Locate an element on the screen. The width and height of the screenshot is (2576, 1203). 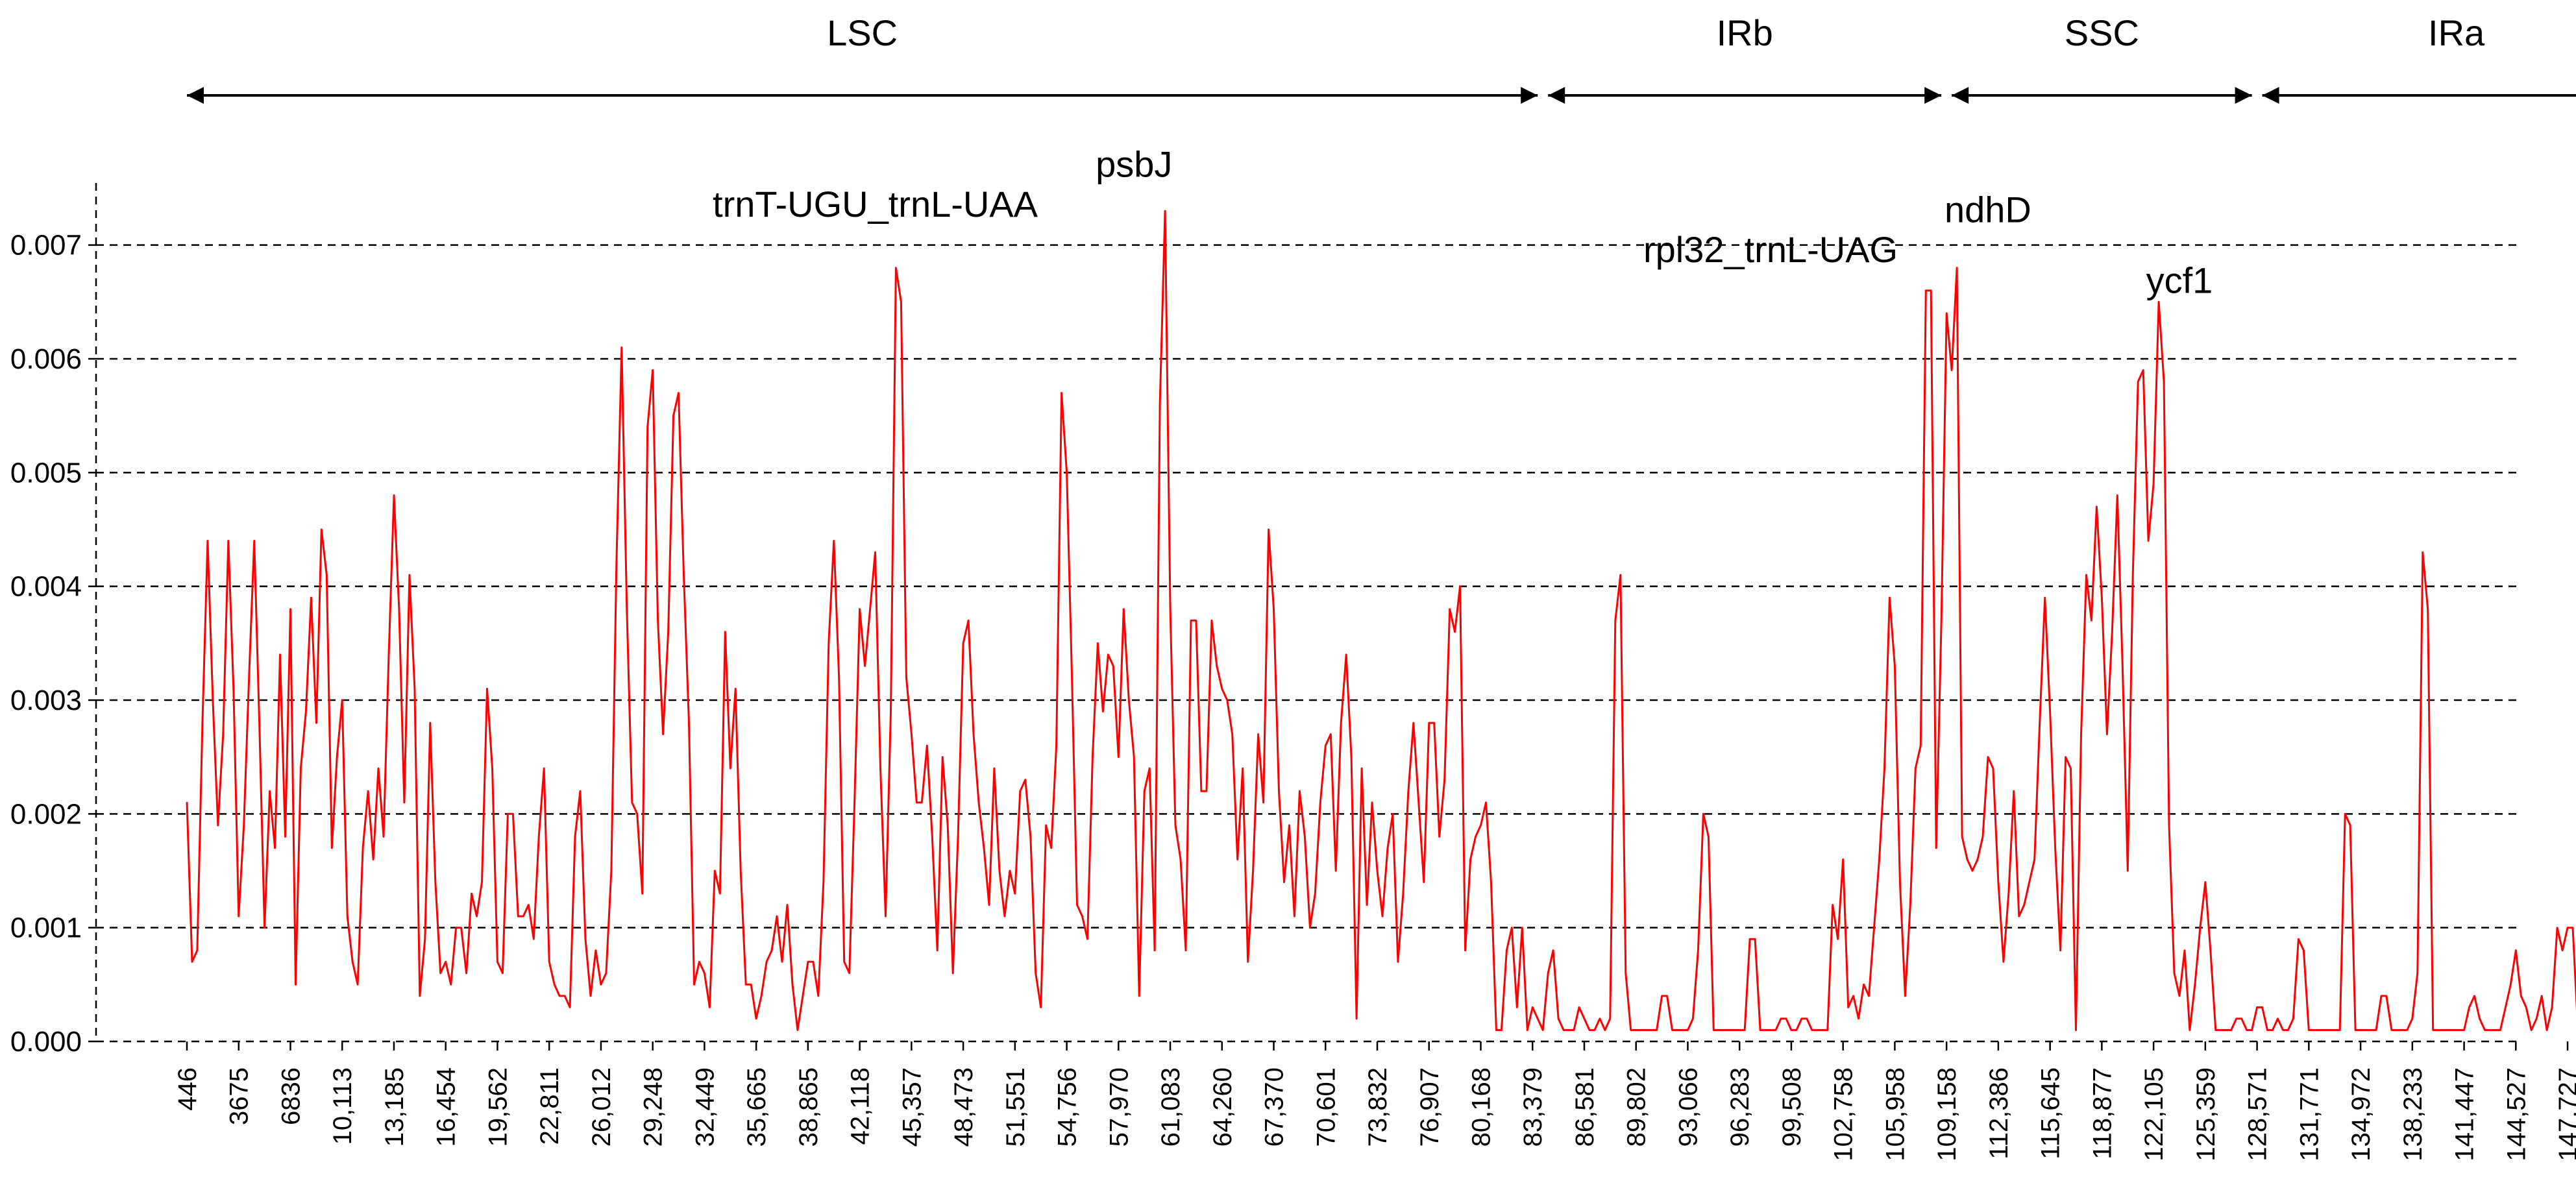
x-tick-label: 122,105 is located at coordinates (2154, 1114).